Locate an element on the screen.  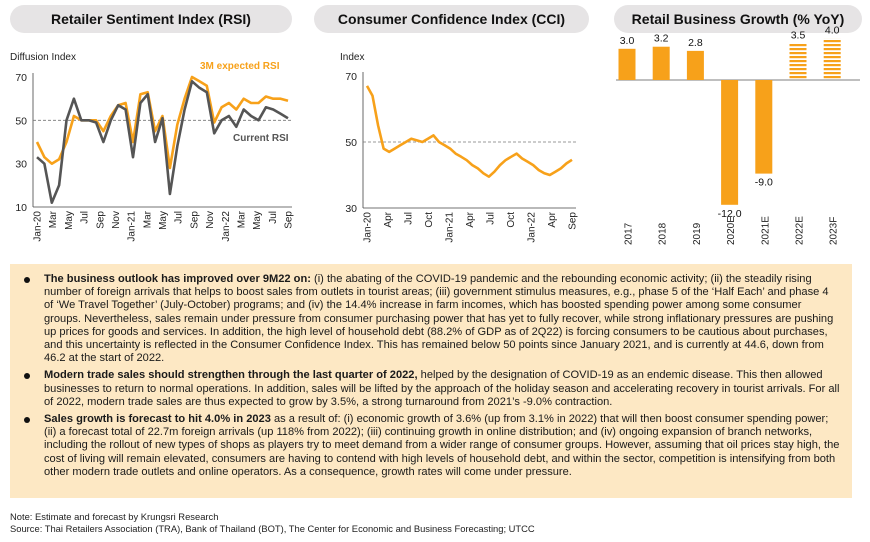
growth-value-label: -12.0 is located at coordinates (730, 214).